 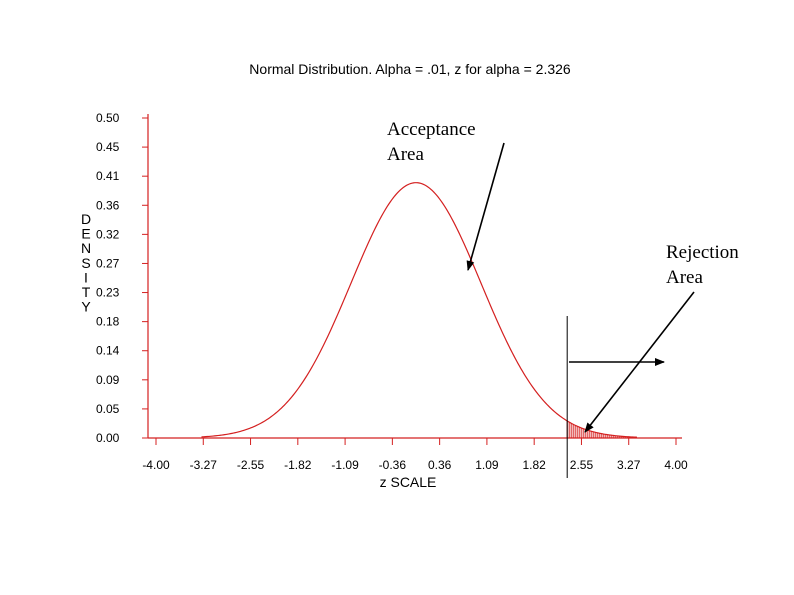 What do you see at coordinates (86, 219) in the screenshot?
I see `y-axis-label-letter: D` at bounding box center [86, 219].